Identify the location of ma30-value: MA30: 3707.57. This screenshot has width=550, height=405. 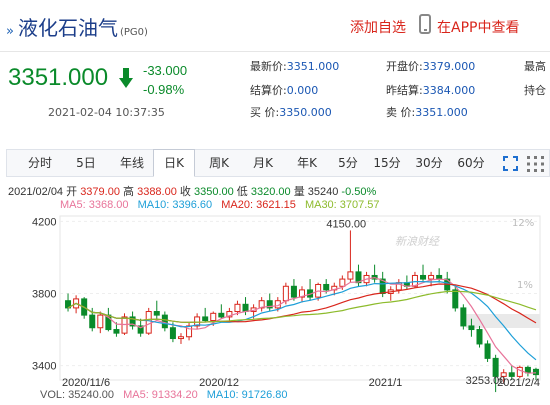
(342, 205).